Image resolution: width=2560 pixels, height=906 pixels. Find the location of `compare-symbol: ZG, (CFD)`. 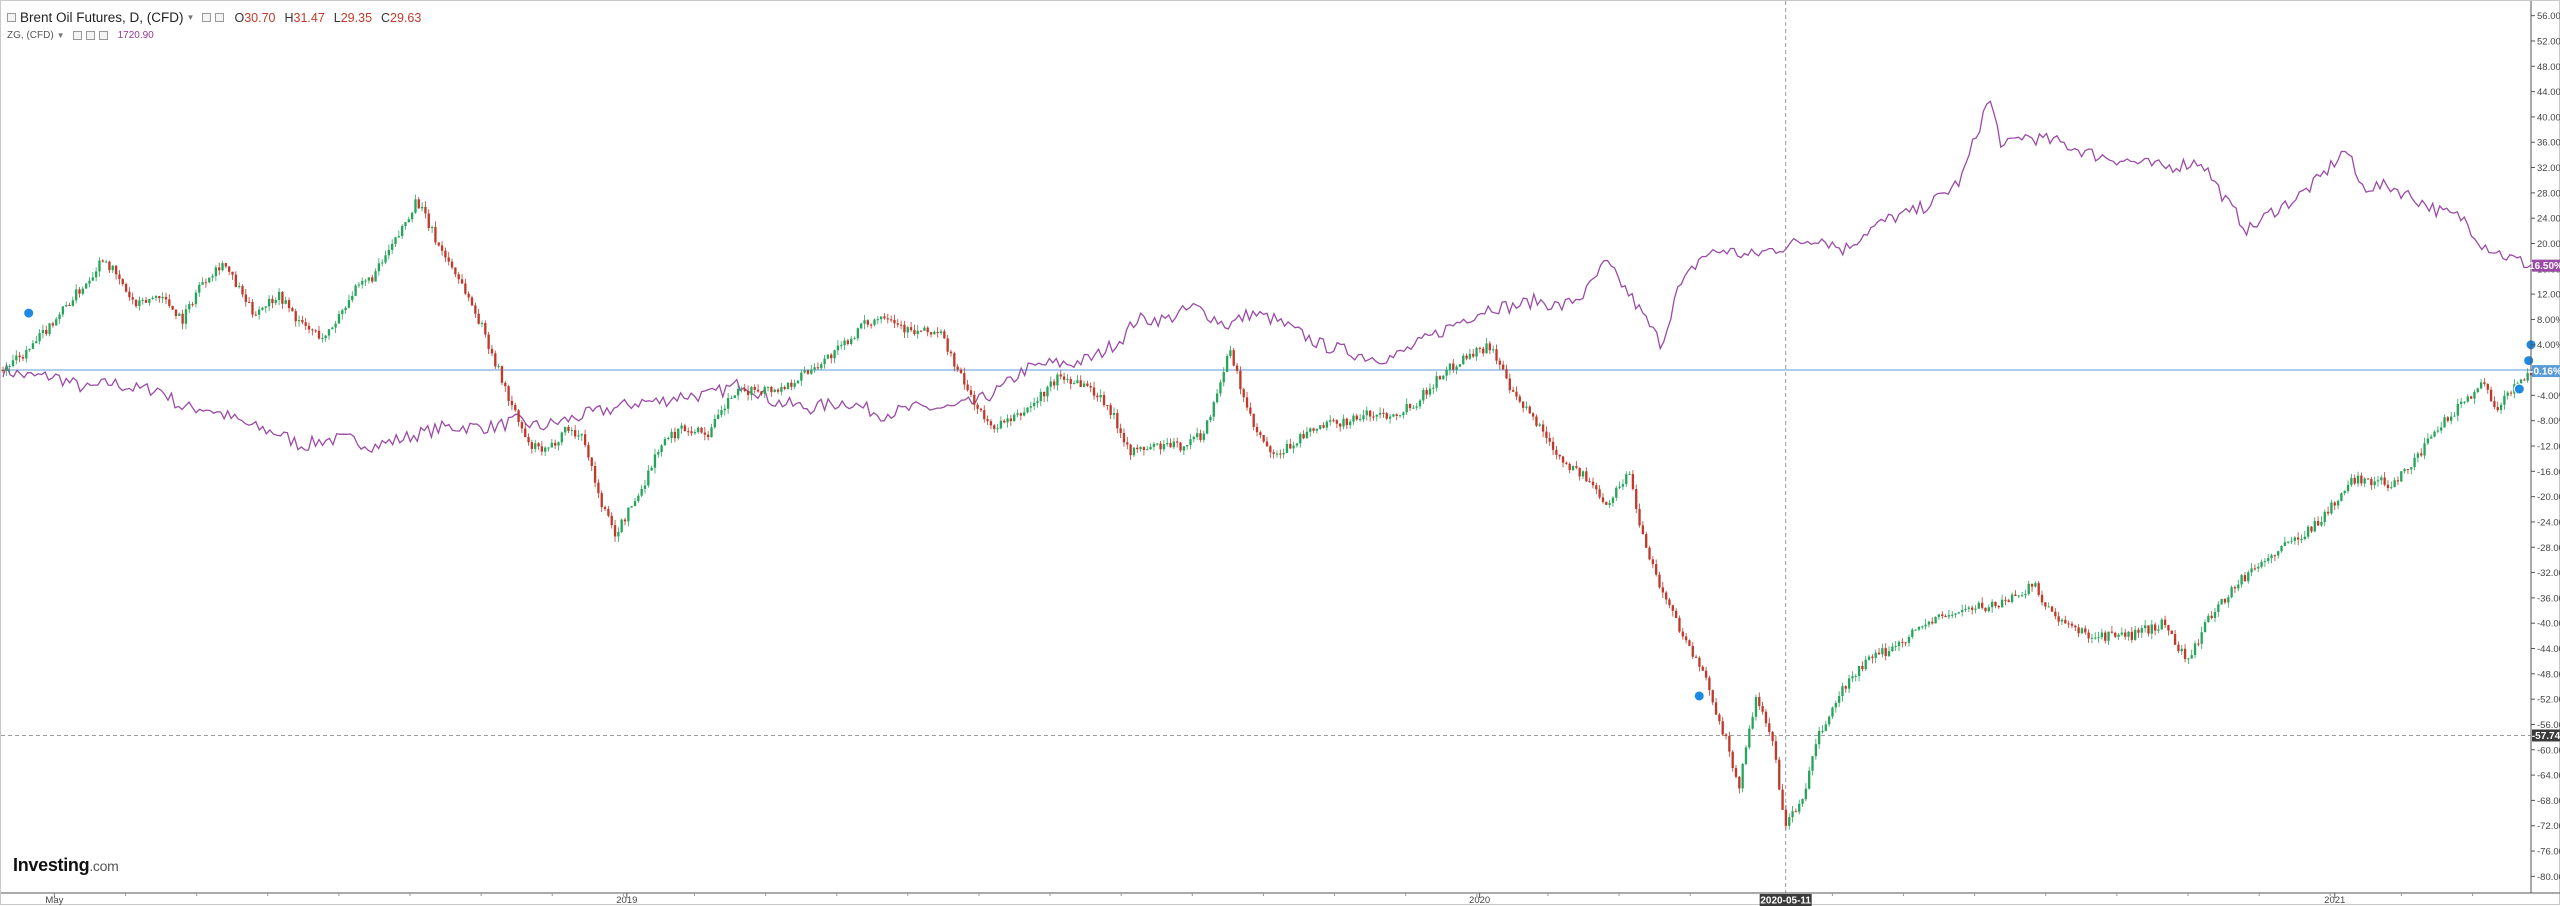

compare-symbol: ZG, (CFD) is located at coordinates (30, 35).